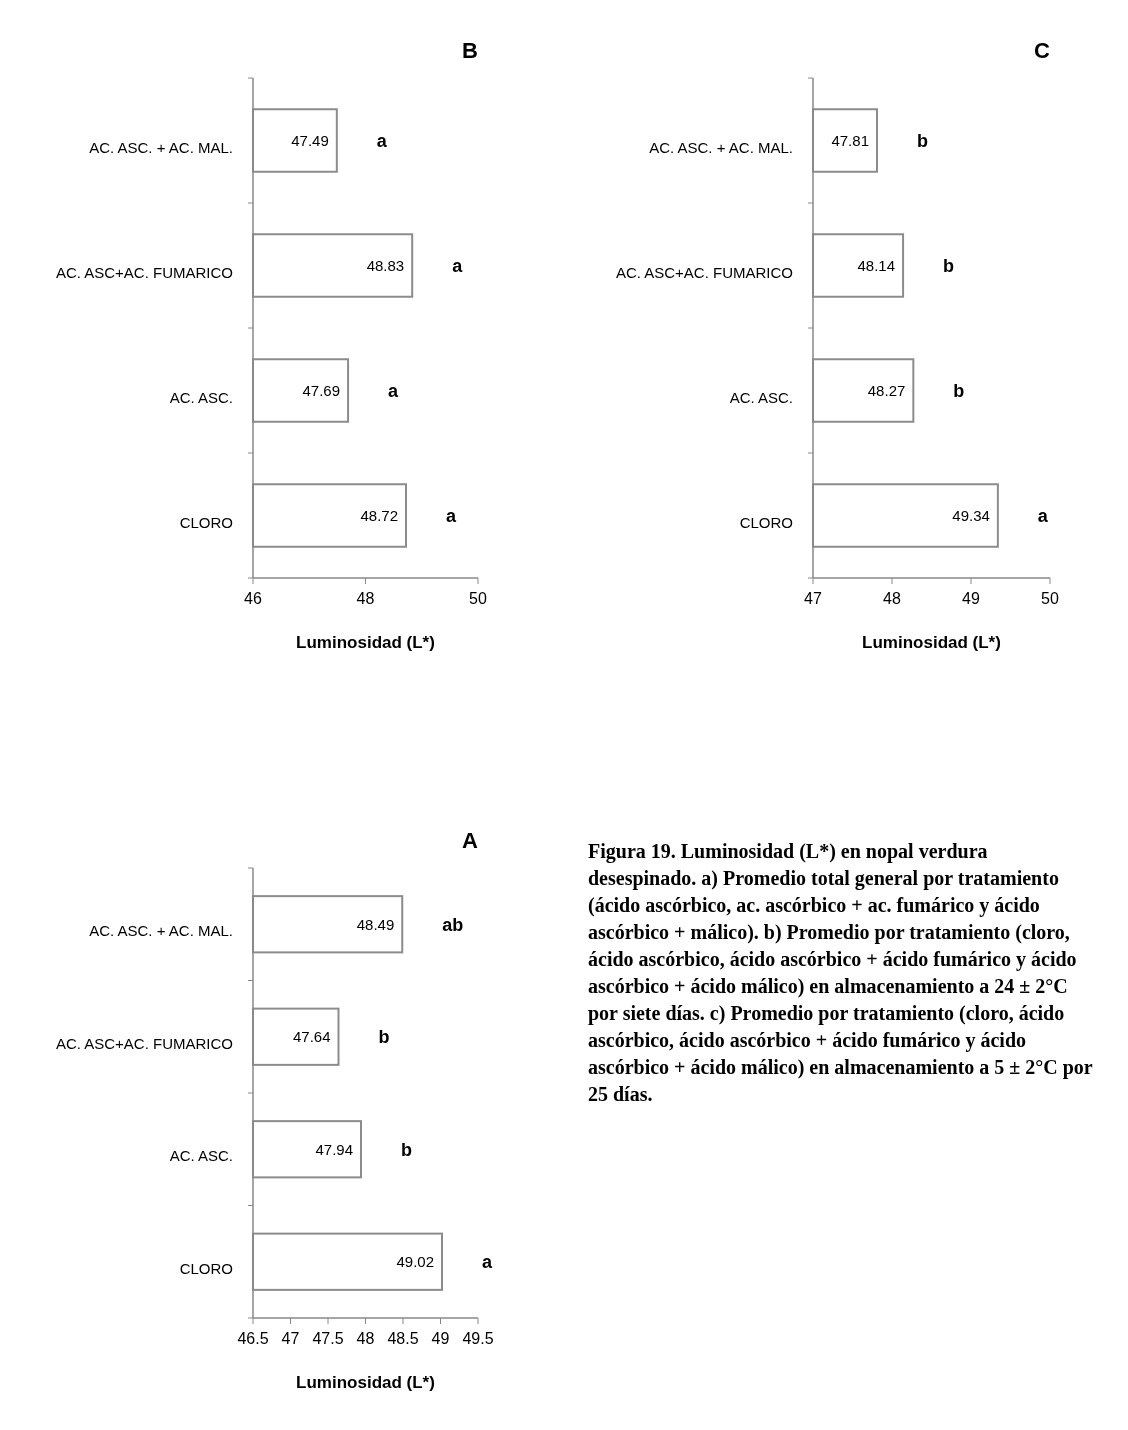 This screenshot has height=1430, width=1128. What do you see at coordinates (375, 924) in the screenshot?
I see `data-label: 48.49` at bounding box center [375, 924].